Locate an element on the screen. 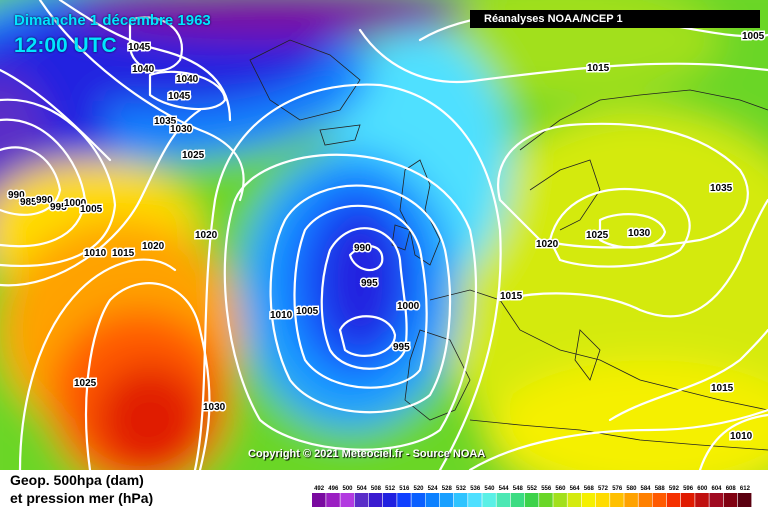 This screenshot has height=512, width=768. scale-tick-label: 576 is located at coordinates (617, 489).